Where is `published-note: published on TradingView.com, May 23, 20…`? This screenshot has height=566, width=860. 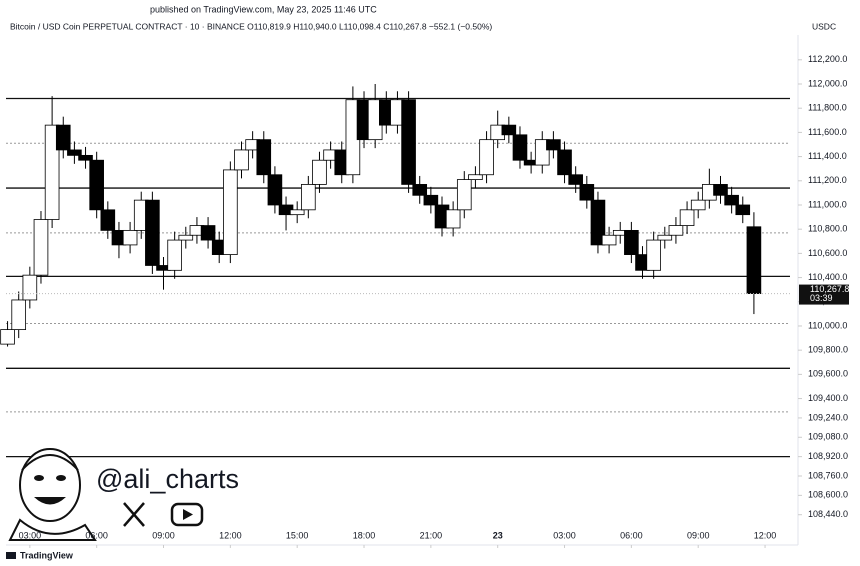 published-note: published on TradingView.com, May 23, 20… is located at coordinates (263, 9).